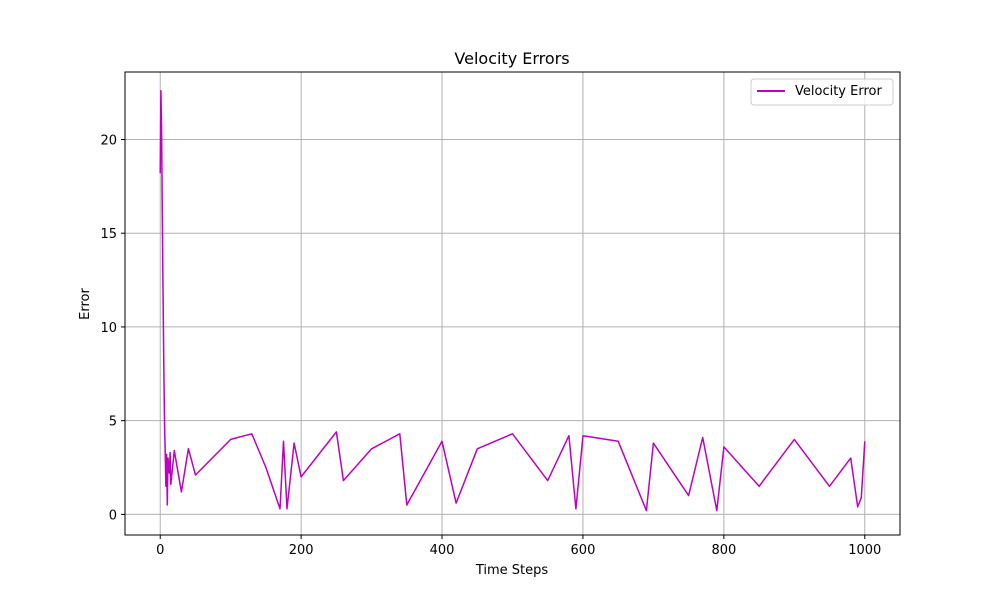 The width and height of the screenshot is (1000, 600). What do you see at coordinates (442, 550) in the screenshot?
I see `x-tick-label: 400` at bounding box center [442, 550].